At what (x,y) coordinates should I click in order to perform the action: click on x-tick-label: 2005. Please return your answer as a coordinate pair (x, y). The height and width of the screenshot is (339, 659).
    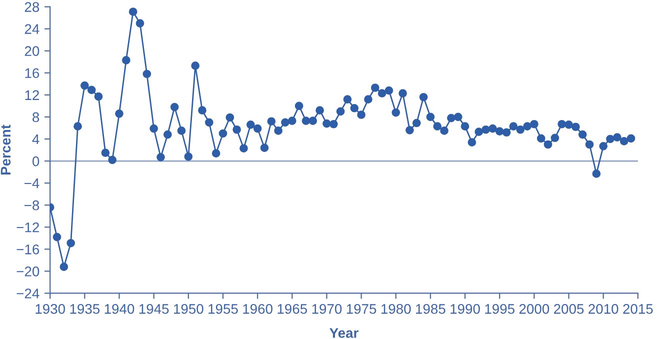
    Looking at the image, I should click on (569, 309).